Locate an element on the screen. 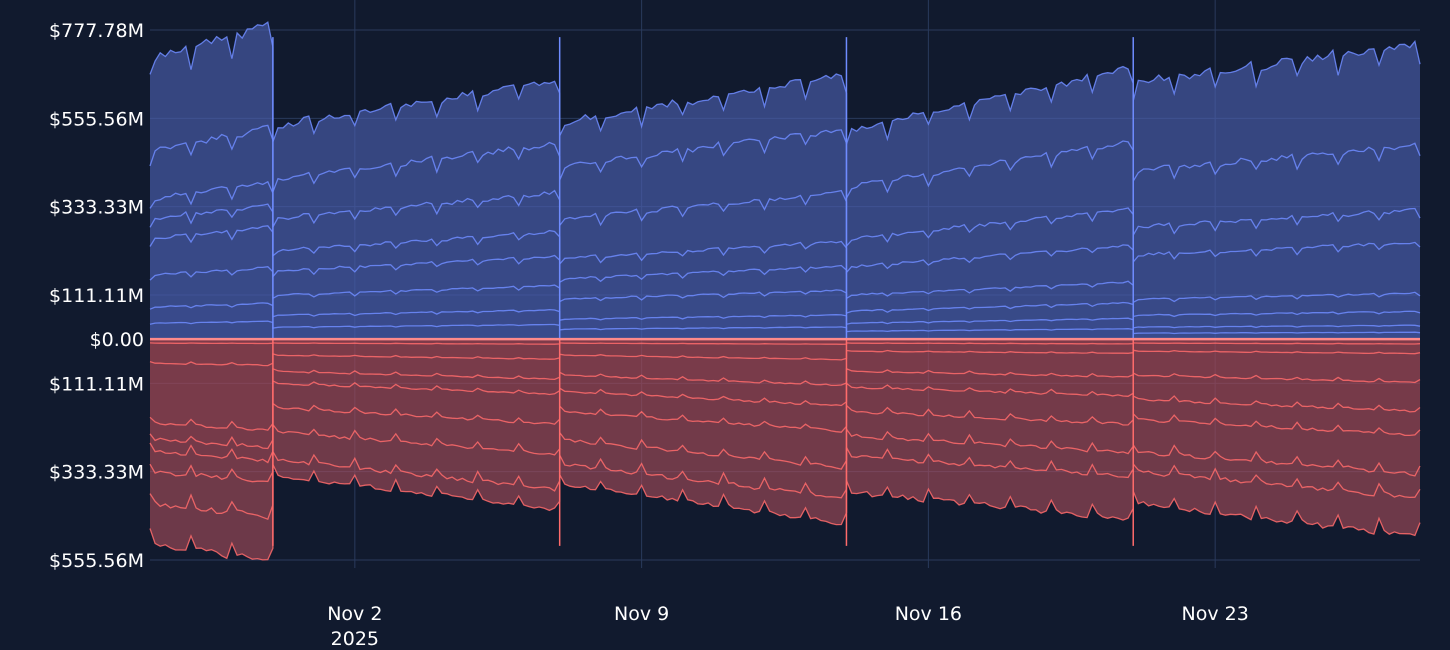 The image size is (1450, 650). x-tick-label: Nov 2 is located at coordinates (354, 614).